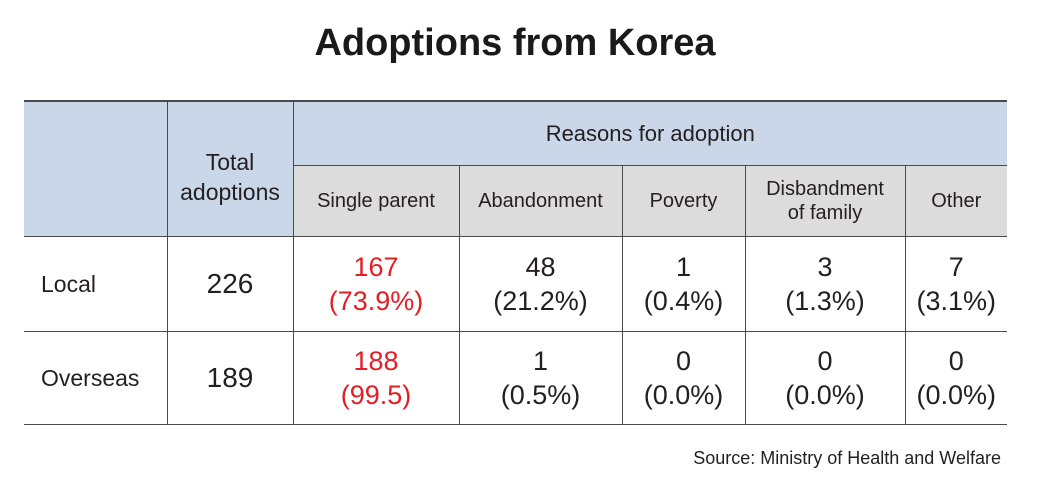 The image size is (1045, 494). I want to click on percent-value: (0.5%), so click(540, 395).